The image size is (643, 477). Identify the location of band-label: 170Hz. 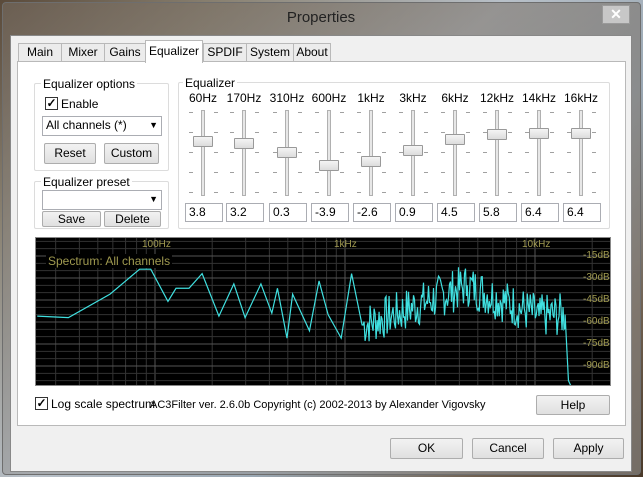
(244, 98).